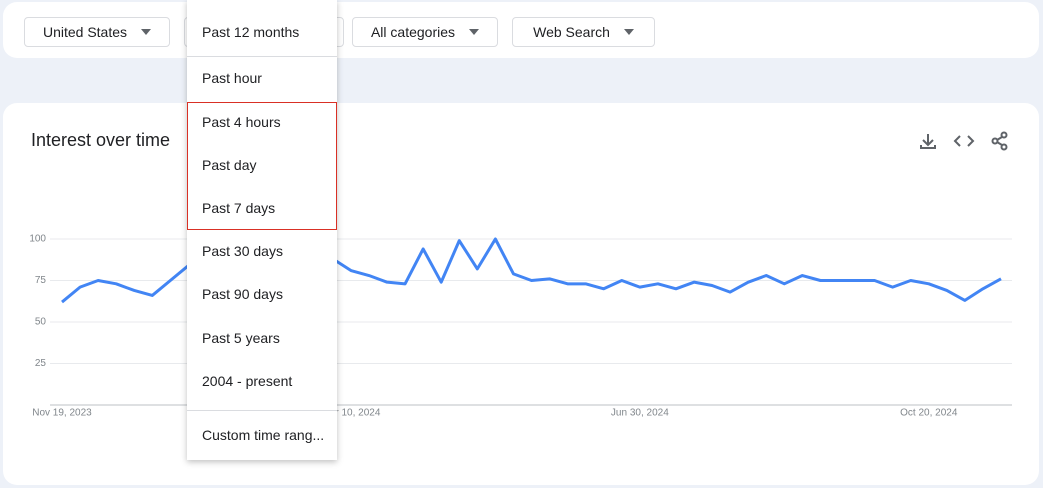 The width and height of the screenshot is (1043, 488). I want to click on x-tick-label: Jun 30, 2024, so click(640, 413).